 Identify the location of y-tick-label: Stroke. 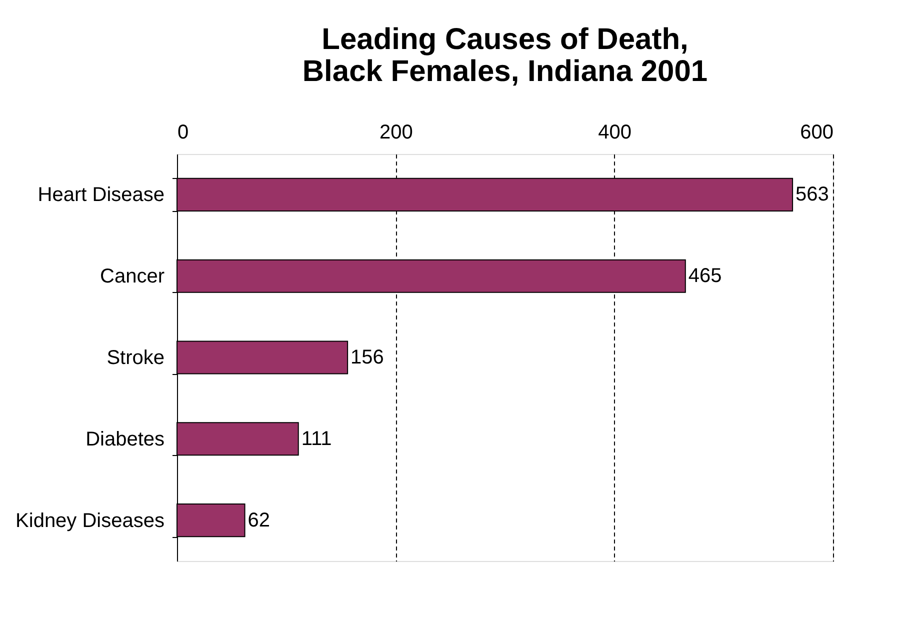
(135, 358).